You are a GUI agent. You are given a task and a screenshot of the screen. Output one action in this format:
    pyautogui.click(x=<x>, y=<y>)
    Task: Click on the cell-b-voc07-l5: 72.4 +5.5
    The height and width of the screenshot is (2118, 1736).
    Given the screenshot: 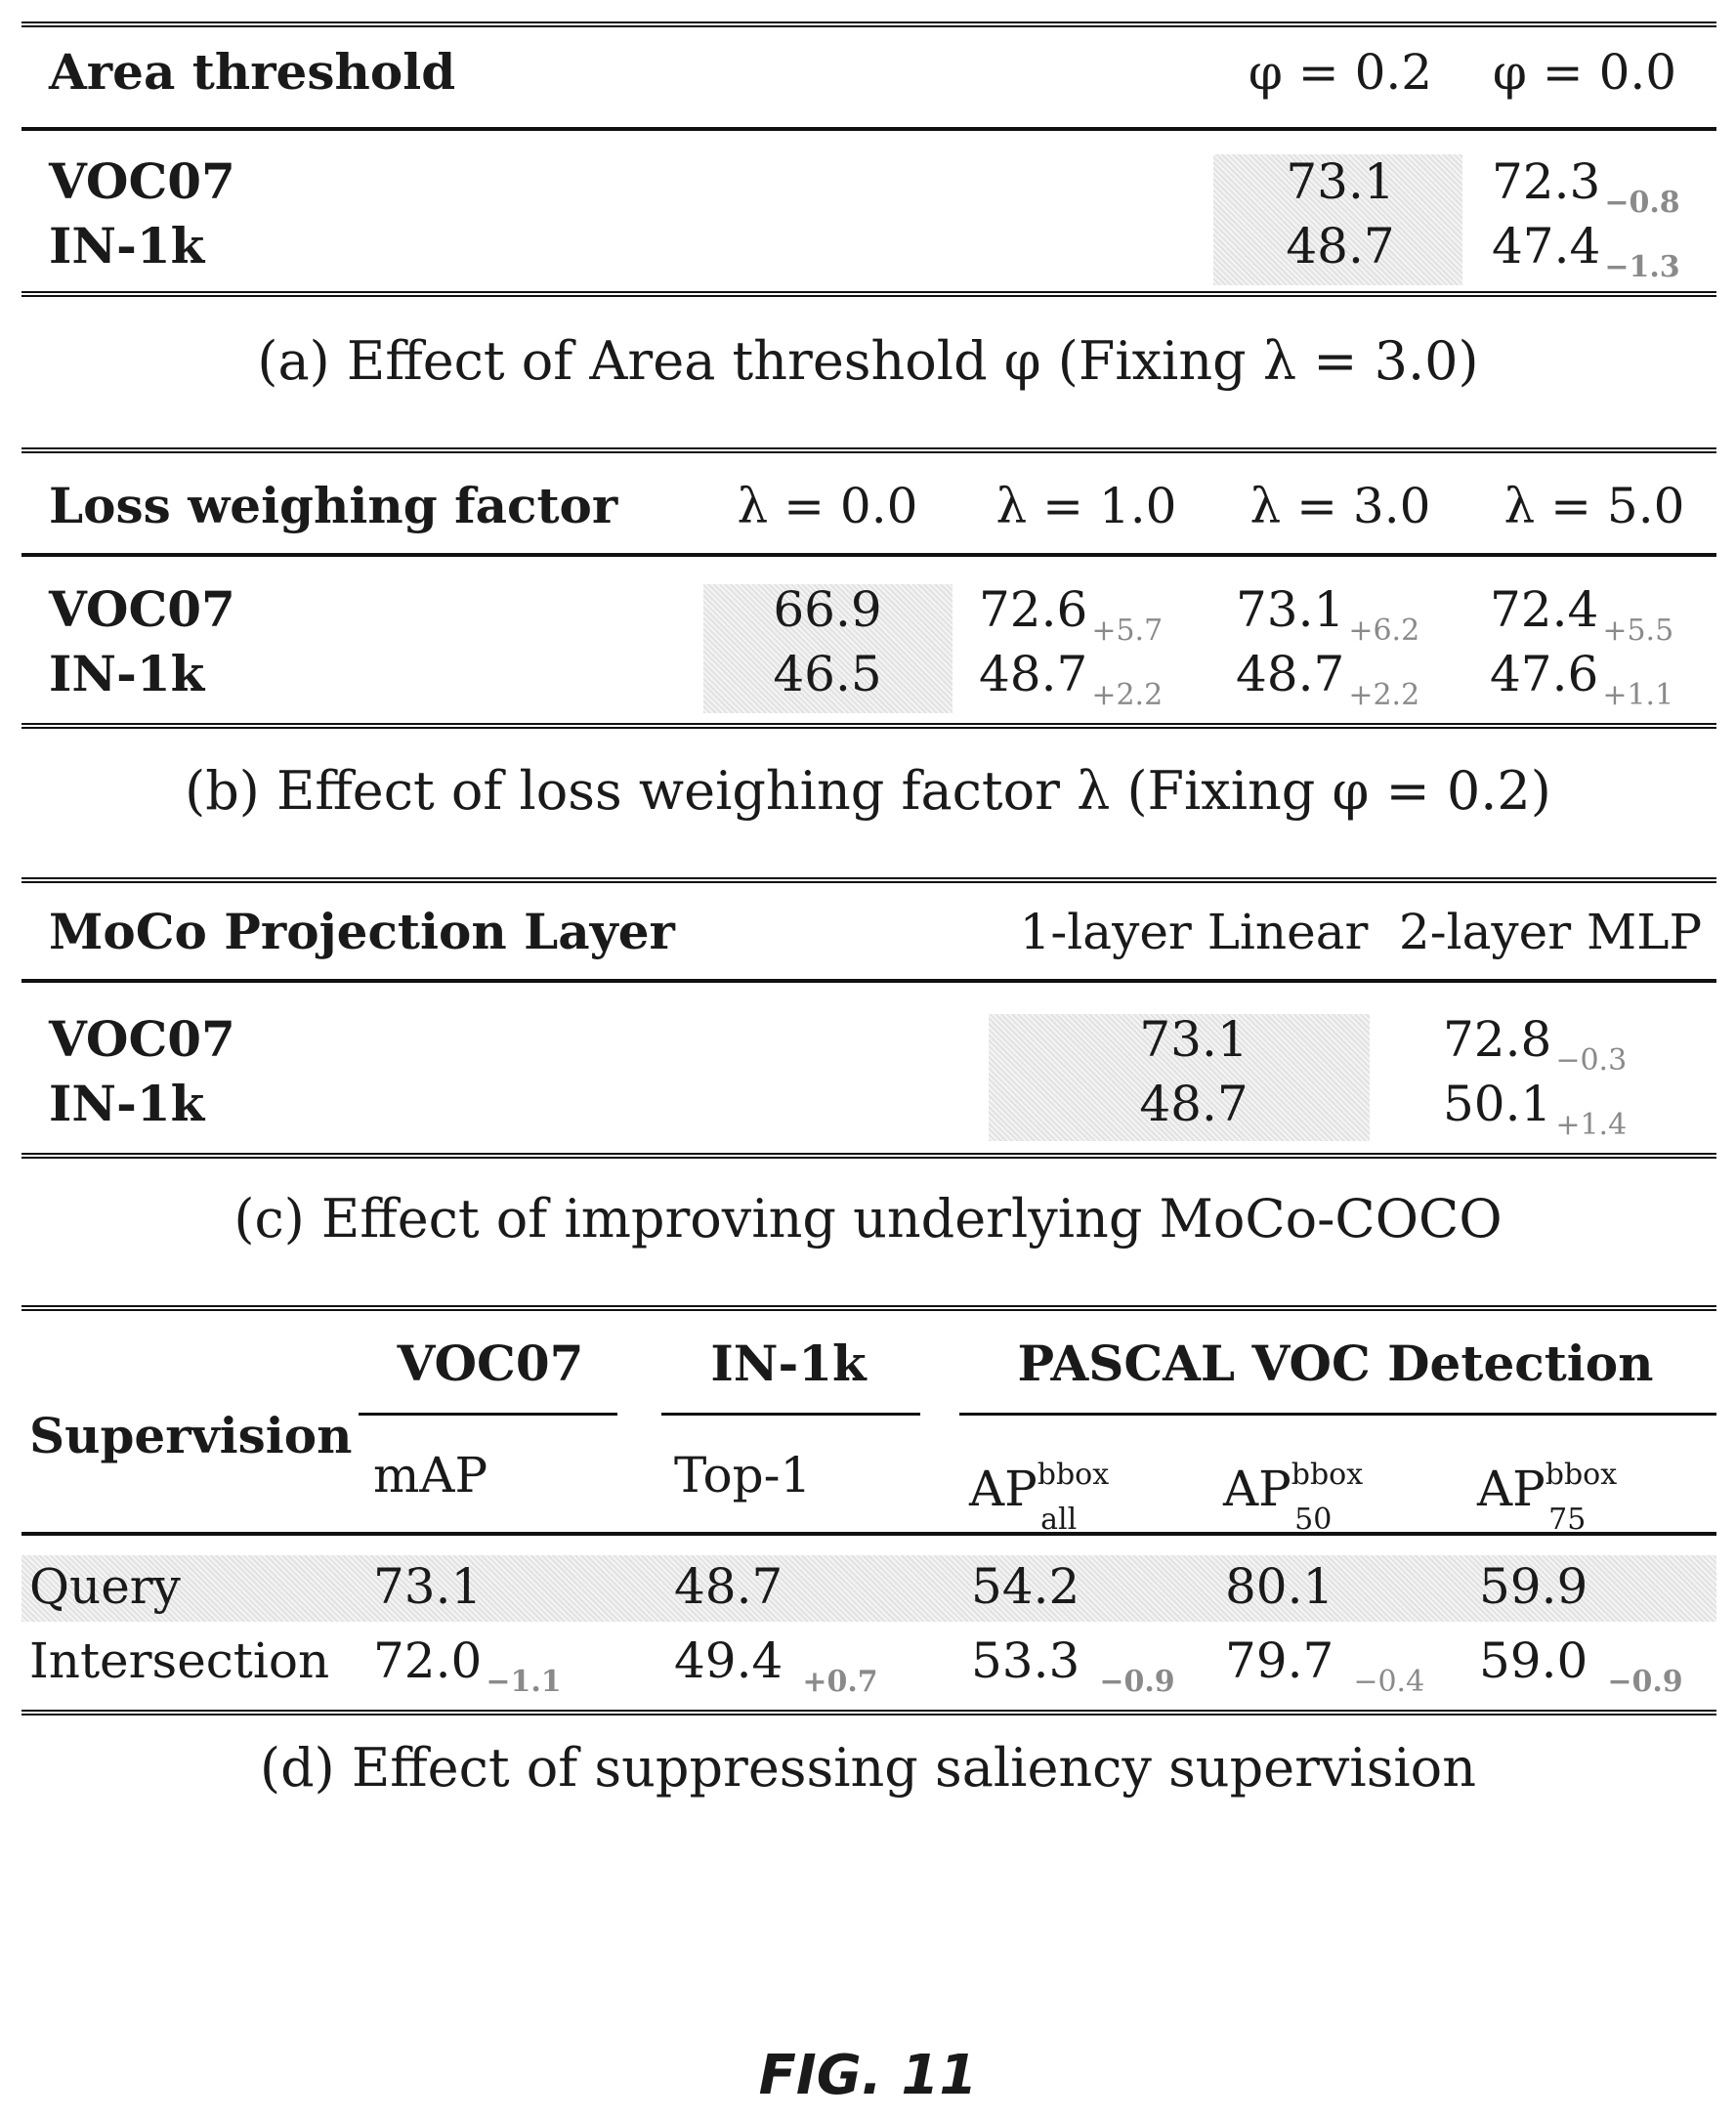 What is the action you would take?
    pyautogui.click(x=1582, y=614)
    